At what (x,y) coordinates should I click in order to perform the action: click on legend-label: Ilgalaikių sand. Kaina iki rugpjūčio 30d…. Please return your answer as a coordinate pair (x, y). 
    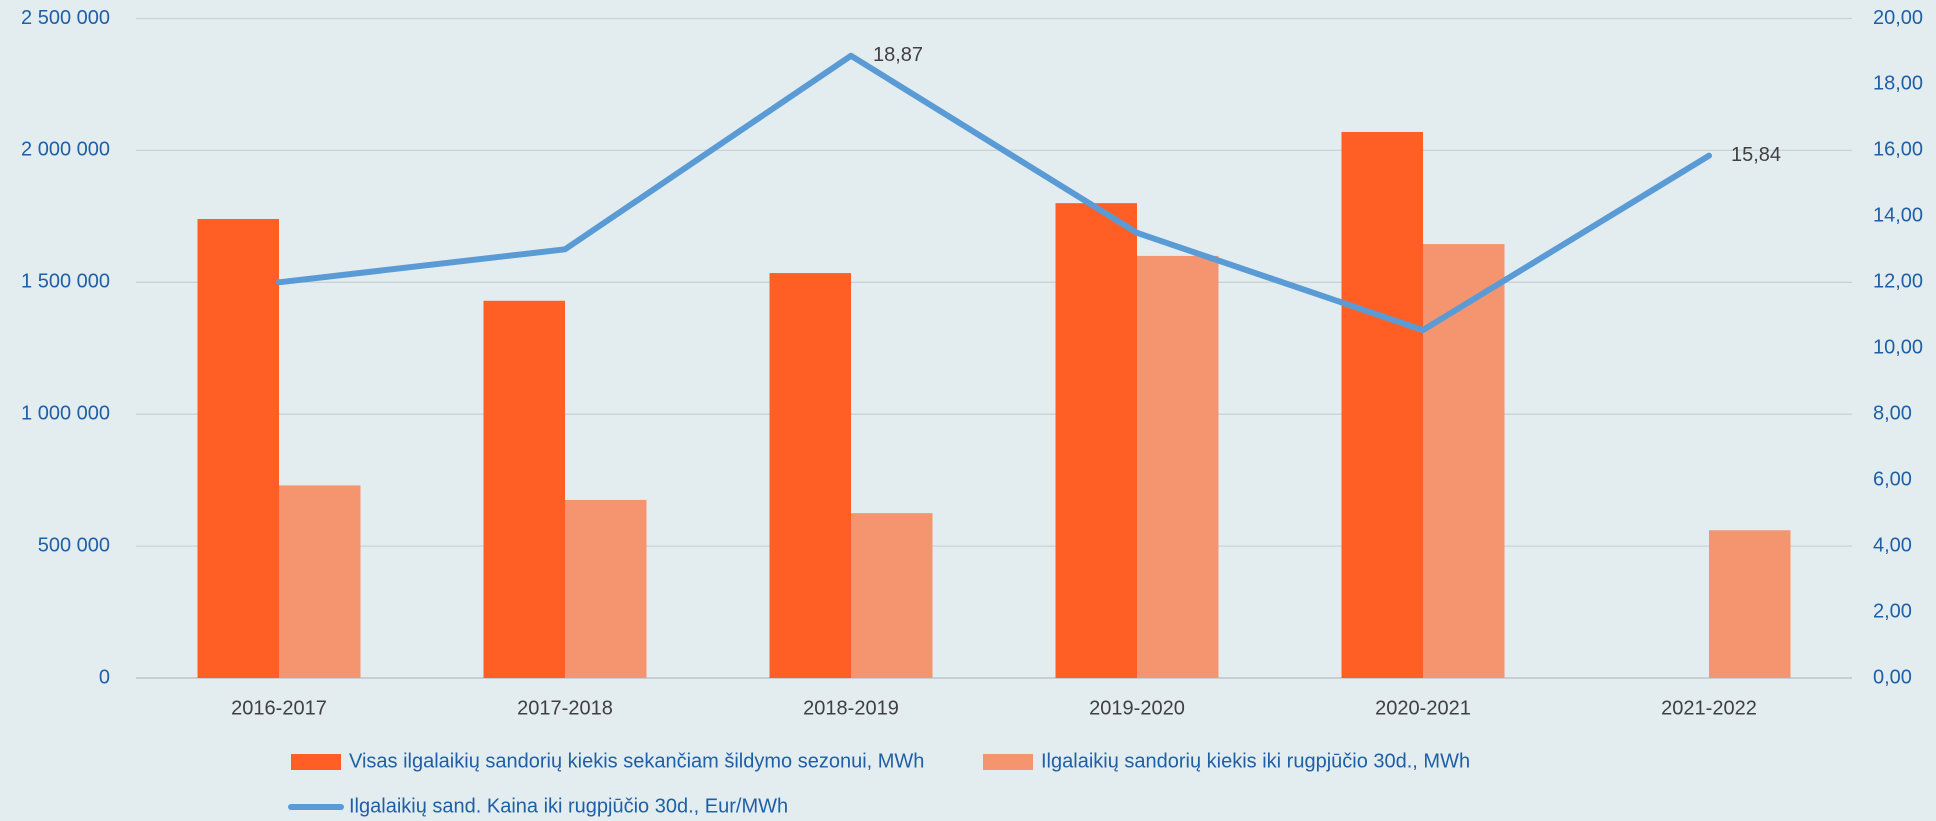
    Looking at the image, I should click on (568, 806).